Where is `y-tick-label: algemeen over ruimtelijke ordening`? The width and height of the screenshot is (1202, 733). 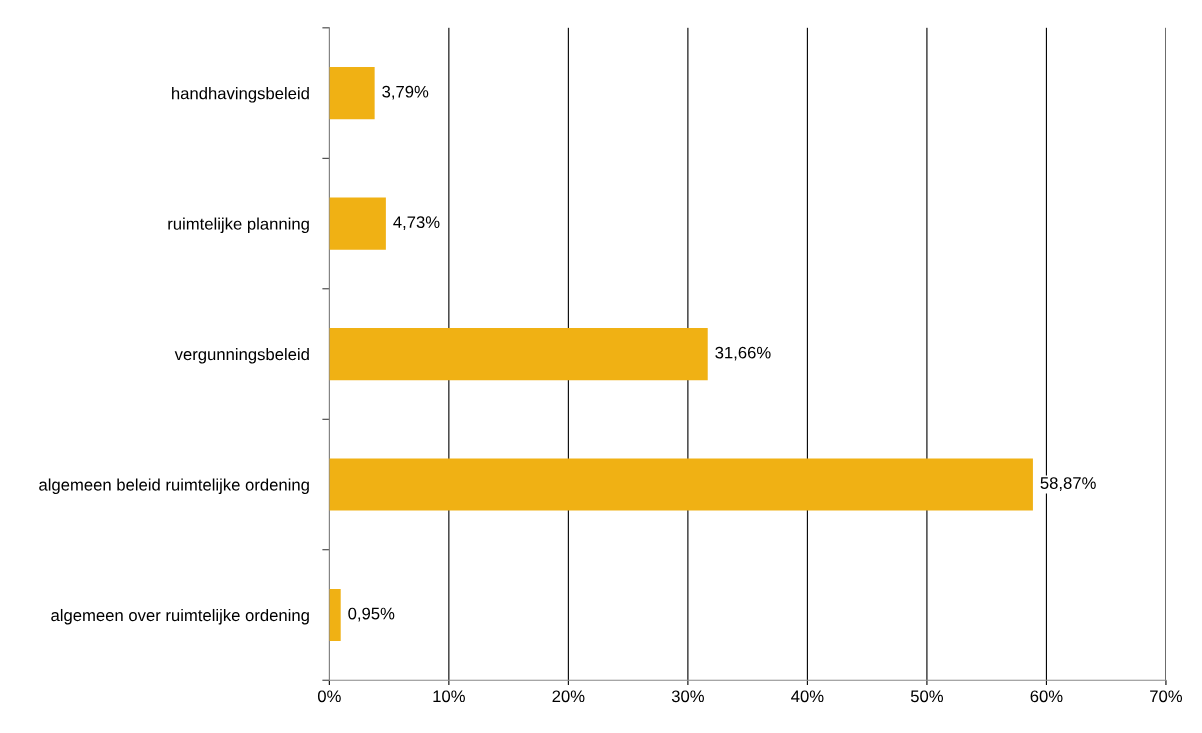
y-tick-label: algemeen over ruimtelijke ordening is located at coordinates (180, 616).